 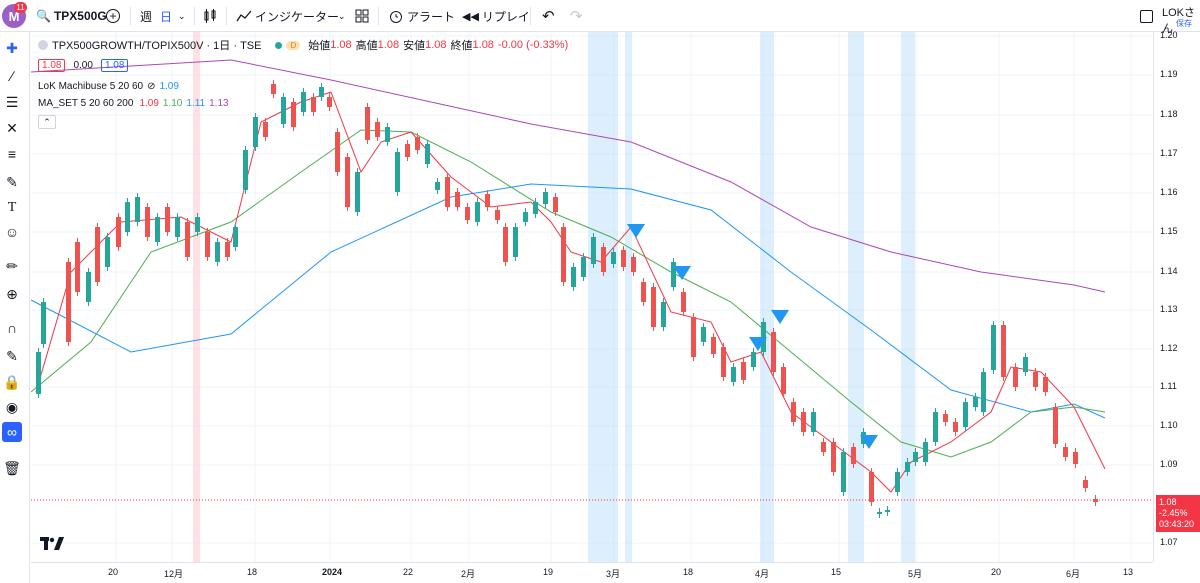 I want to click on interval-dropdown-icon: ⌄, so click(x=182, y=15).